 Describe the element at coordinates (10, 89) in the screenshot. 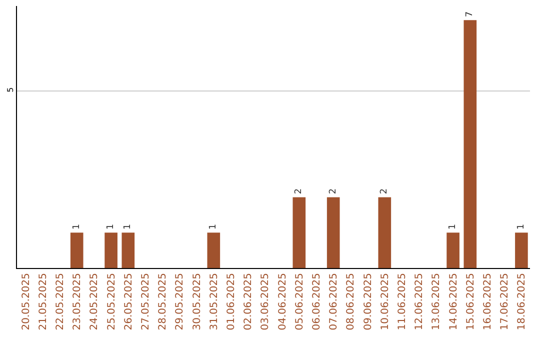

I see `y-tick-label: 5` at that location.